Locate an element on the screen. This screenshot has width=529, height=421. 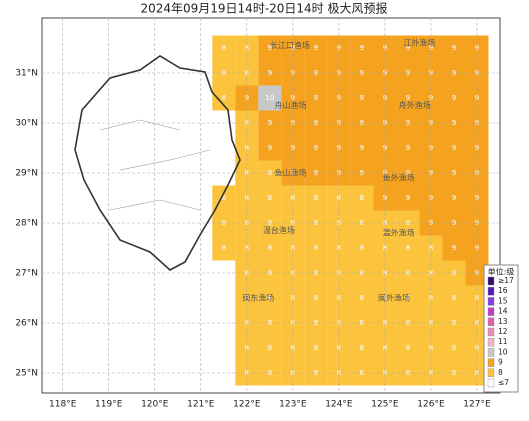
lon-label: 120°E is located at coordinates (155, 405).